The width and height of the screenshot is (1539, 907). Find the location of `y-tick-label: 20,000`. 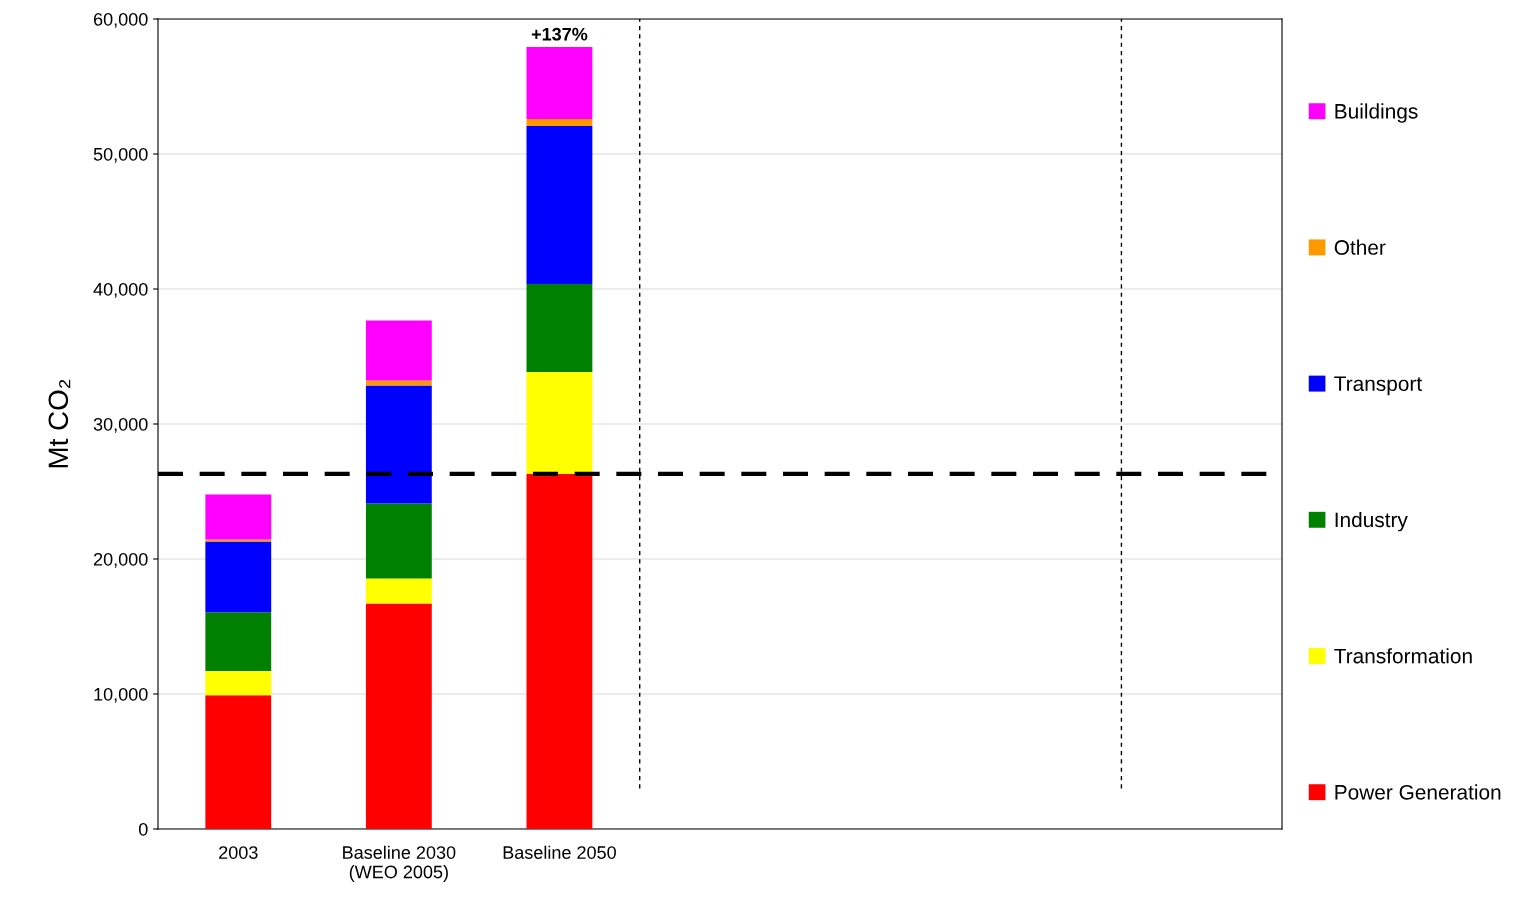

y-tick-label: 20,000 is located at coordinates (120, 560).